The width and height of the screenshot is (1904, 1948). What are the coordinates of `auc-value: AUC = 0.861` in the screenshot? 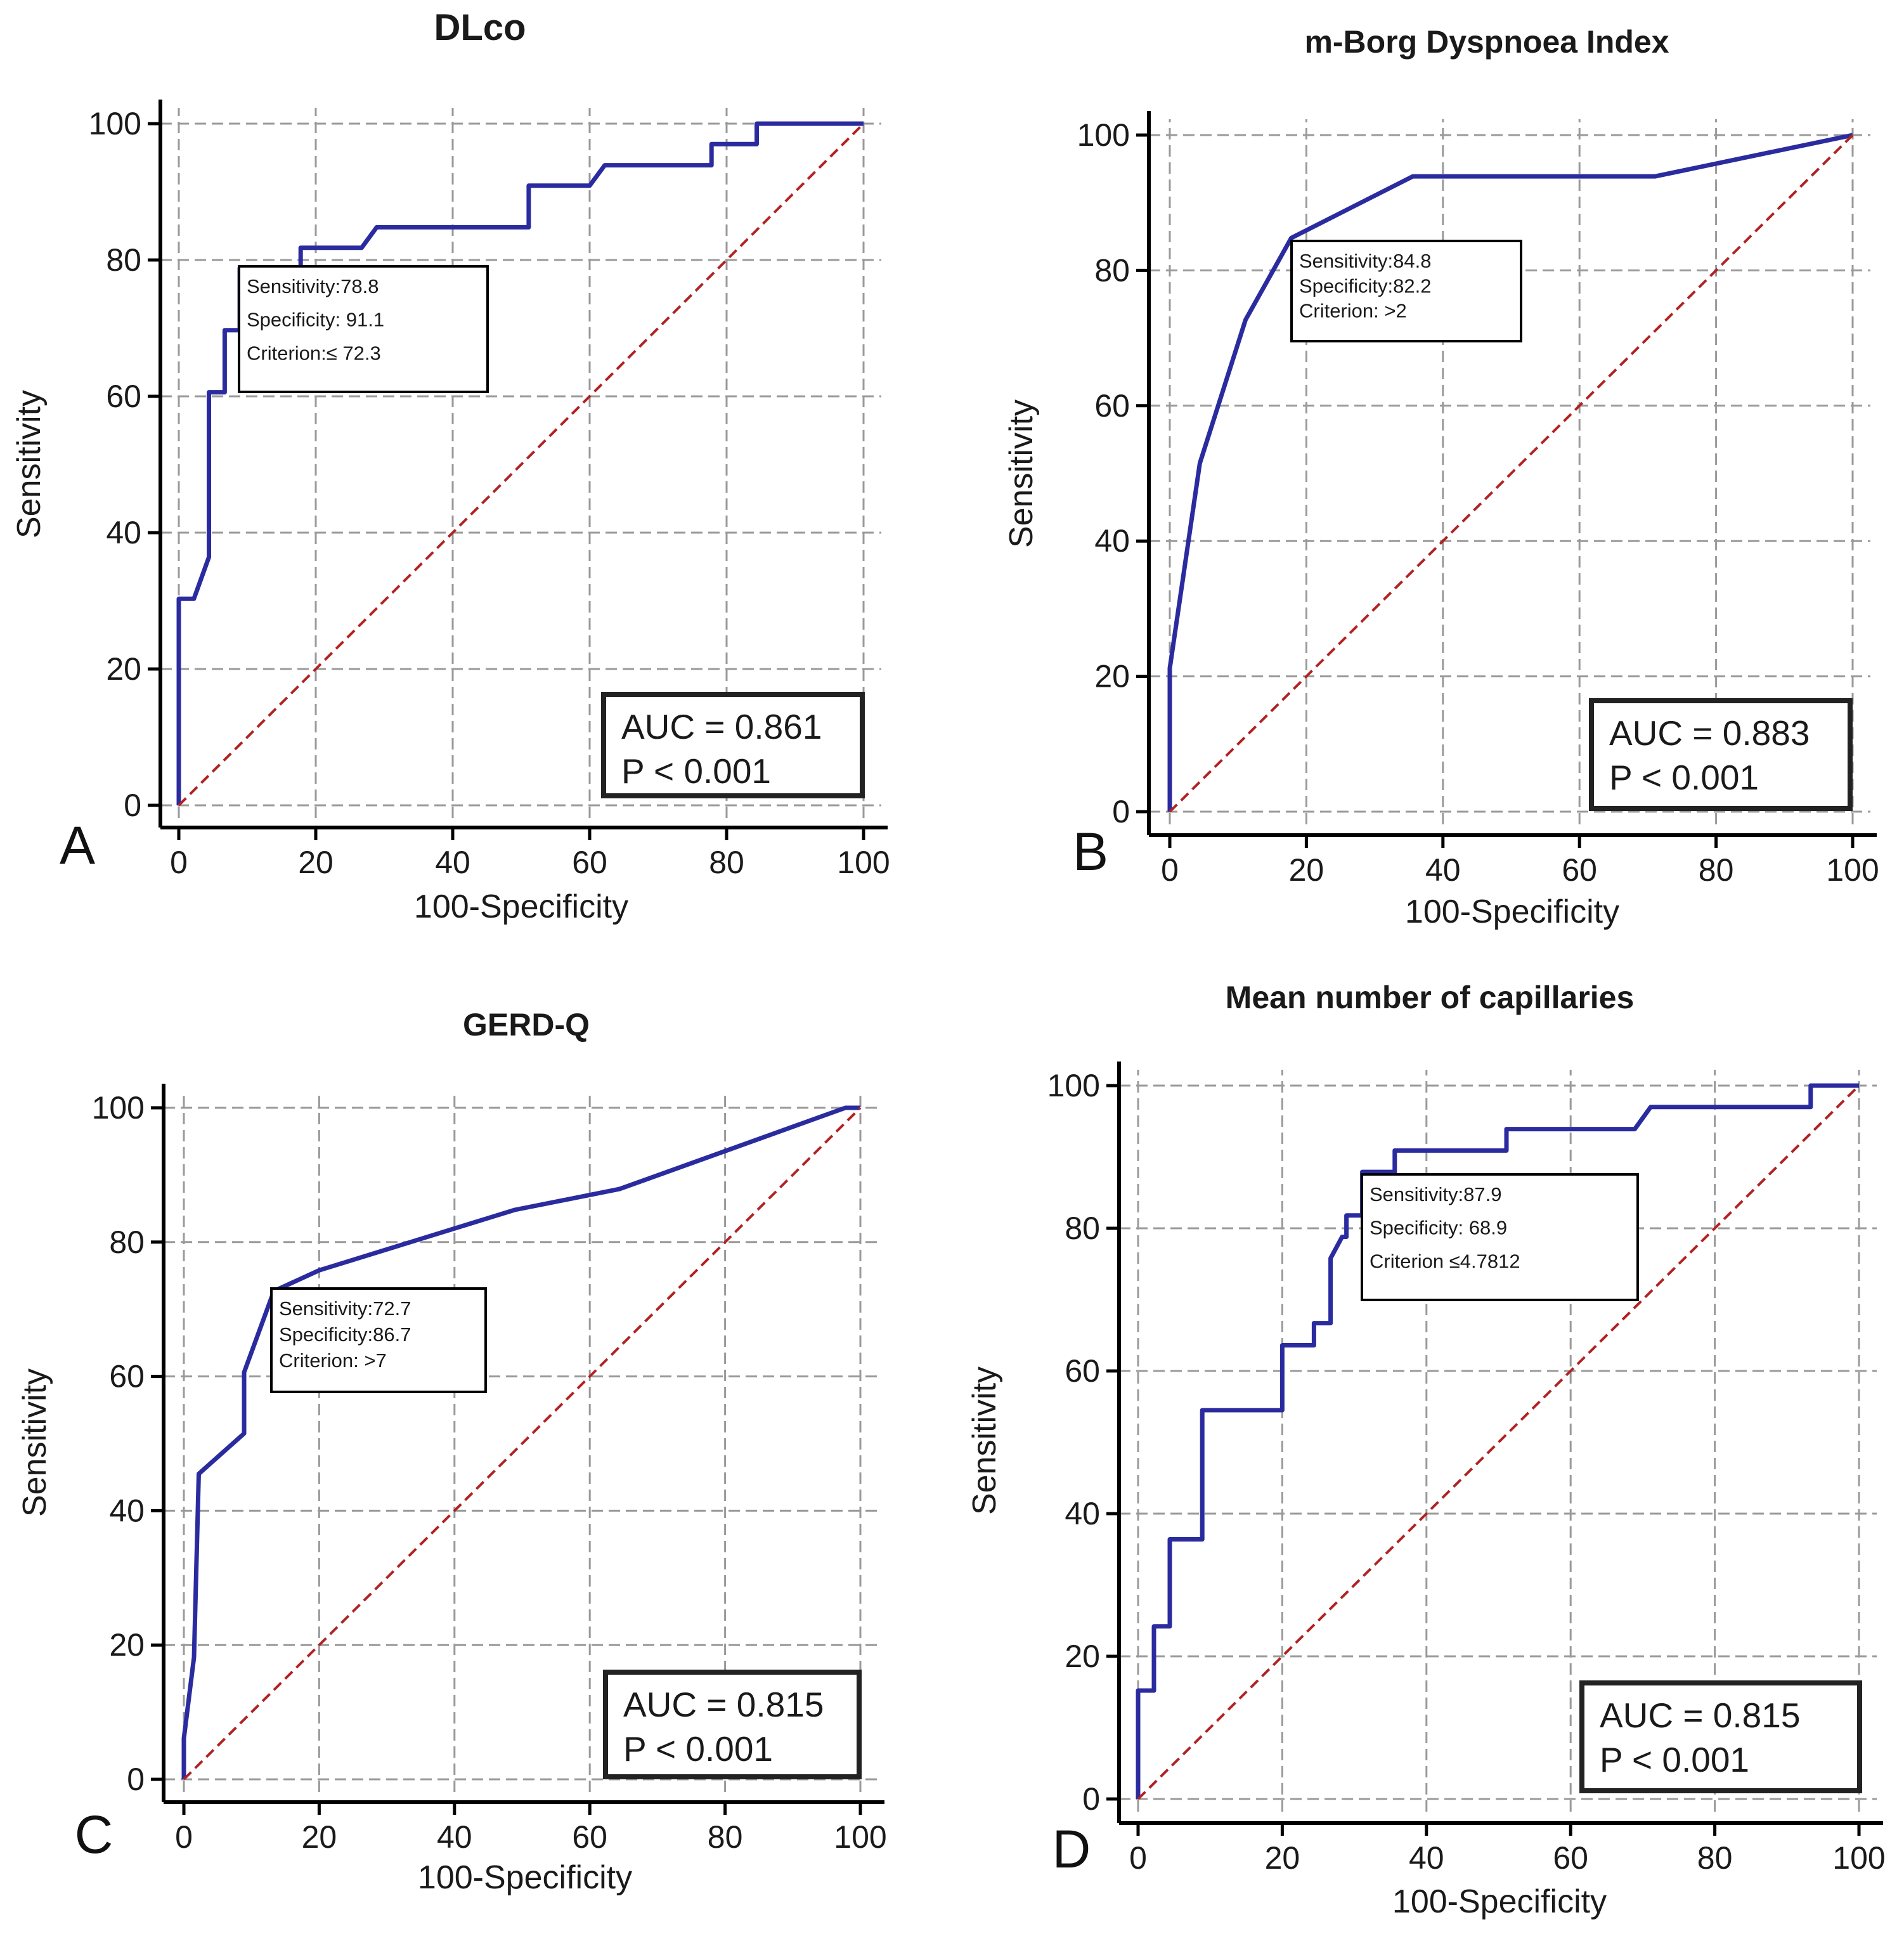 It's located at (721, 727).